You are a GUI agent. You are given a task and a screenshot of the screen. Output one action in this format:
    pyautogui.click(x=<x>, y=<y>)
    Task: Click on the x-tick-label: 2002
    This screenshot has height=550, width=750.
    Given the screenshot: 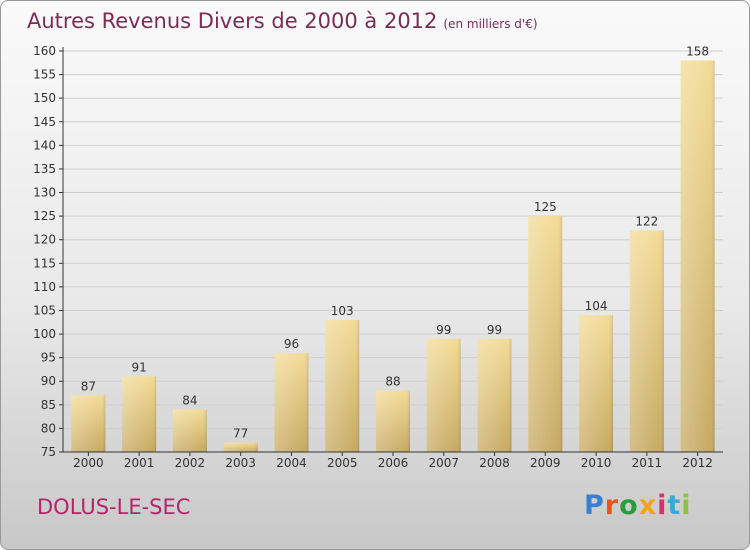 What is the action you would take?
    pyautogui.click(x=190, y=463)
    